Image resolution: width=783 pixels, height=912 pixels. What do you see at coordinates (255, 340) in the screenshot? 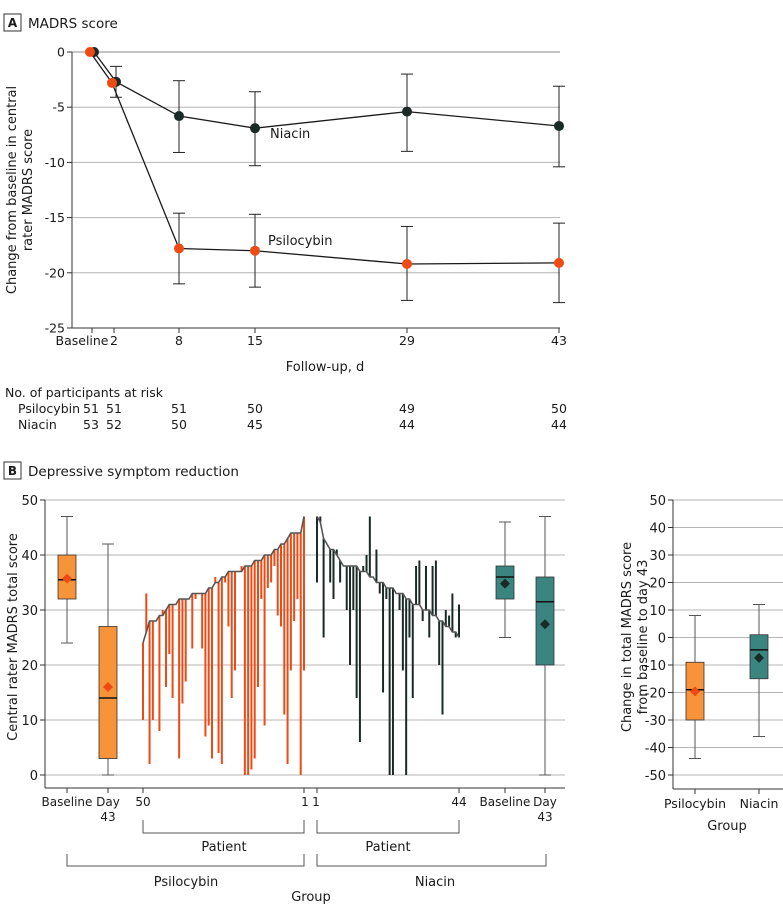
I see `x-tick-label: 15` at bounding box center [255, 340].